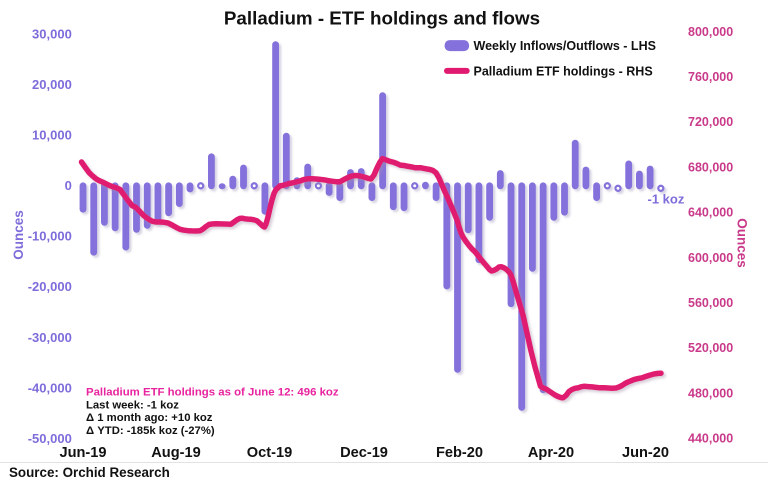 The height and width of the screenshot is (491, 768). What do you see at coordinates (50, 236) in the screenshot?
I see `svg-text: -10,000` at bounding box center [50, 236].